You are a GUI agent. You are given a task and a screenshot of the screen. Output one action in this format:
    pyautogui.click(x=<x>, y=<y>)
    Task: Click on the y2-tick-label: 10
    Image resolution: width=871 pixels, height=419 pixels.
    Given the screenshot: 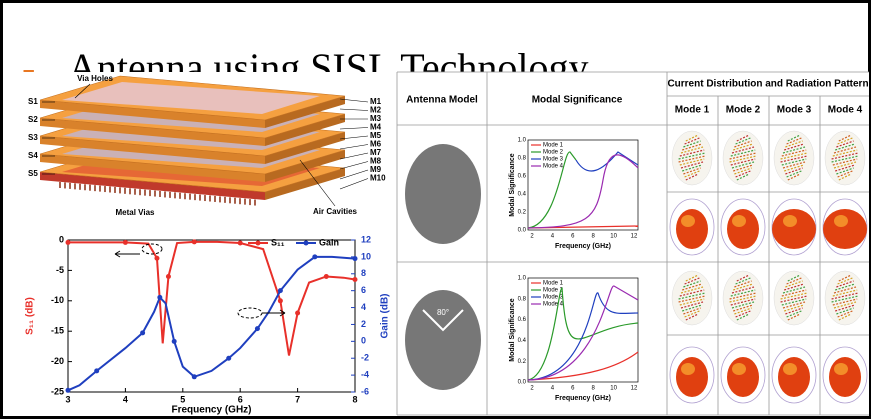 What is the action you would take?
    pyautogui.click(x=366, y=256)
    